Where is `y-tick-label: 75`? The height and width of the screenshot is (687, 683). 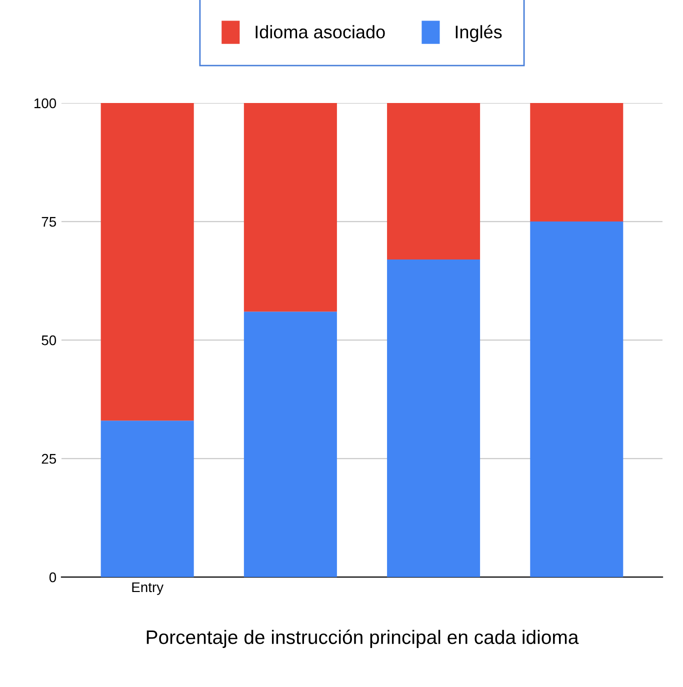
y-tick-label: 75 is located at coordinates (49, 222).